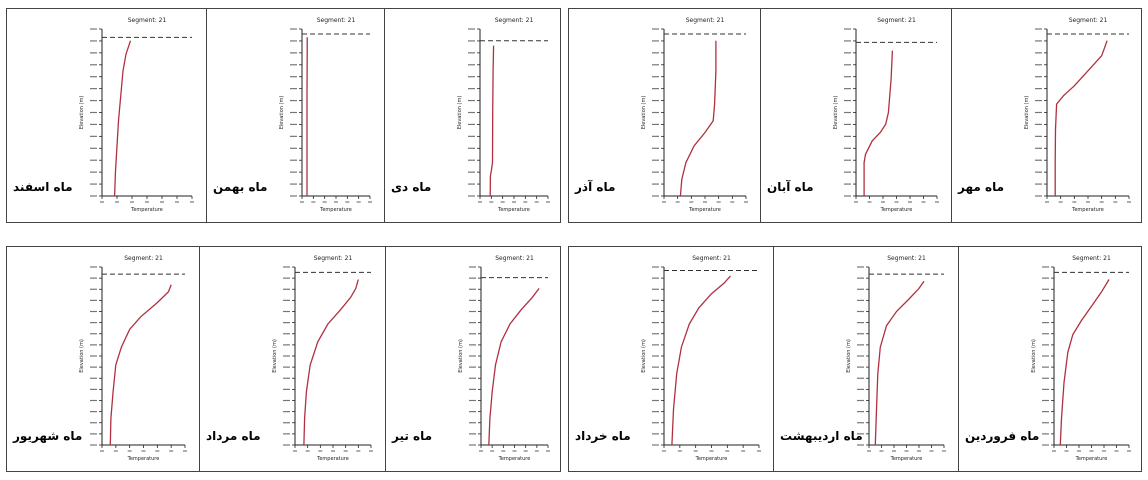  Describe the element at coordinates (981, 187) in the screenshot. I see `month-label: ماه مهر` at that location.